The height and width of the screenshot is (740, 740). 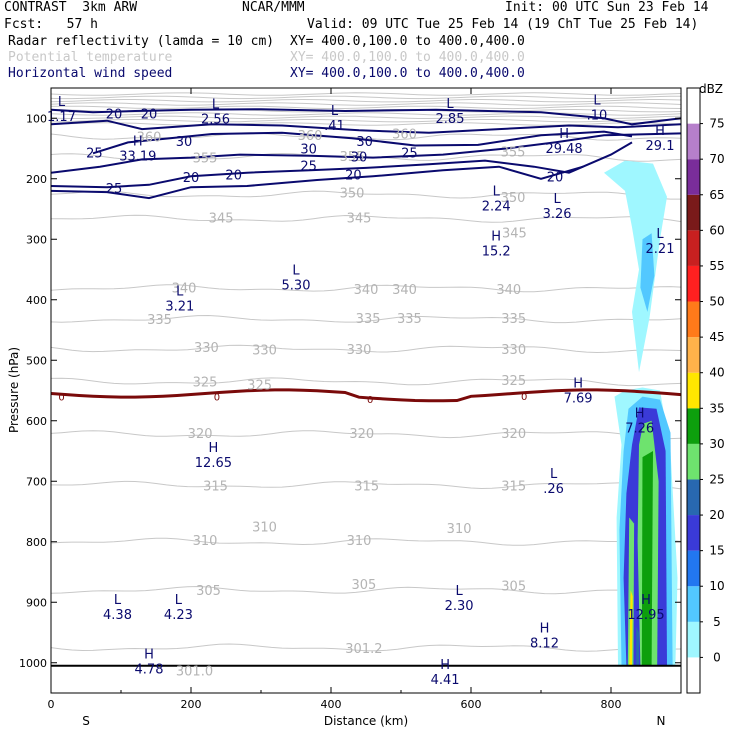 What do you see at coordinates (117, 615) in the screenshot?
I see `extremum-value: 4.38` at bounding box center [117, 615].